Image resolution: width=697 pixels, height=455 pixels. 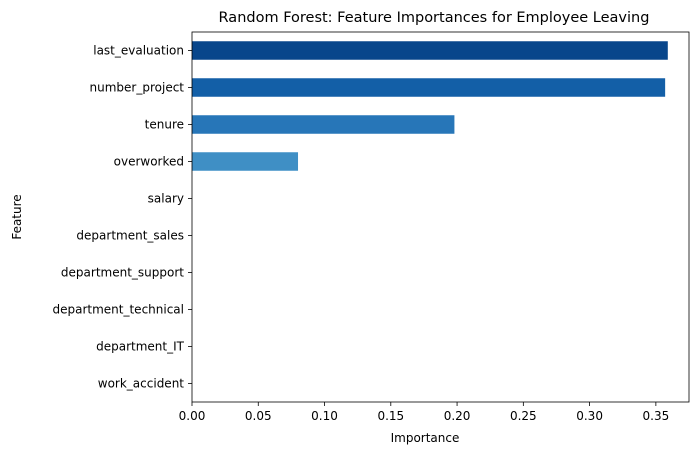 What do you see at coordinates (118, 310) in the screenshot?
I see `y-tick-label: department_technical` at bounding box center [118, 310].